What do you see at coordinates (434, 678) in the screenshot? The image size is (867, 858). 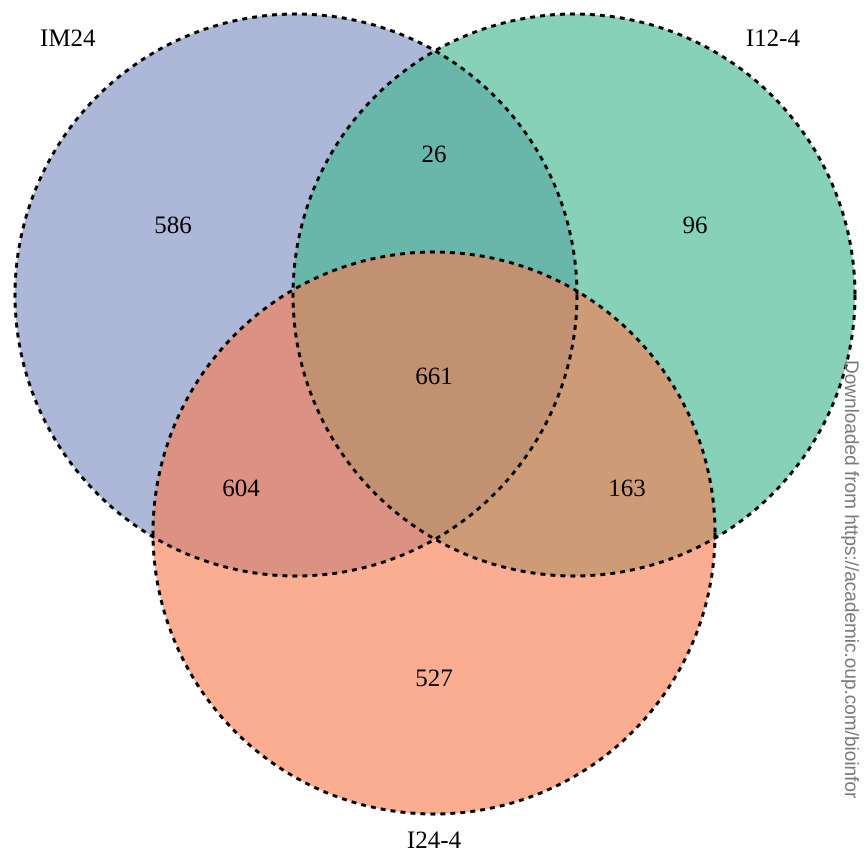 I see `count-i24-4-only: 527` at bounding box center [434, 678].